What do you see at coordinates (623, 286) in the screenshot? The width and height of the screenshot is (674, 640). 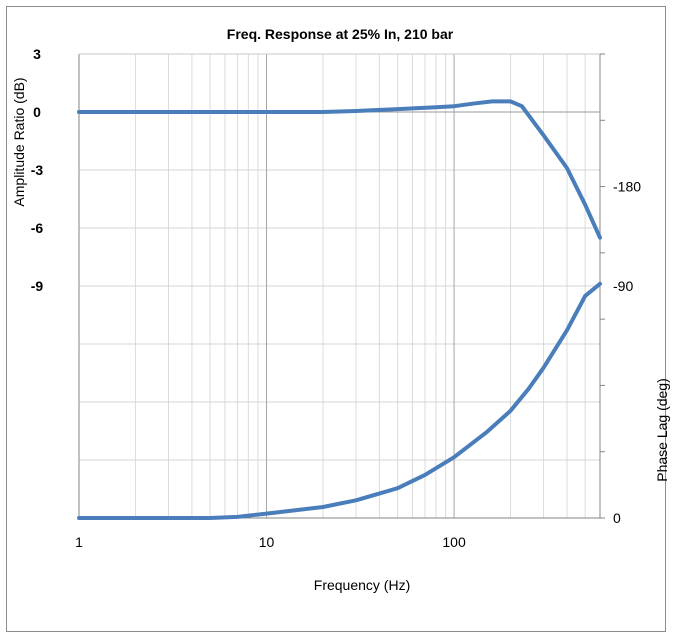 I see `right-y-tick-label: -90` at bounding box center [623, 286].